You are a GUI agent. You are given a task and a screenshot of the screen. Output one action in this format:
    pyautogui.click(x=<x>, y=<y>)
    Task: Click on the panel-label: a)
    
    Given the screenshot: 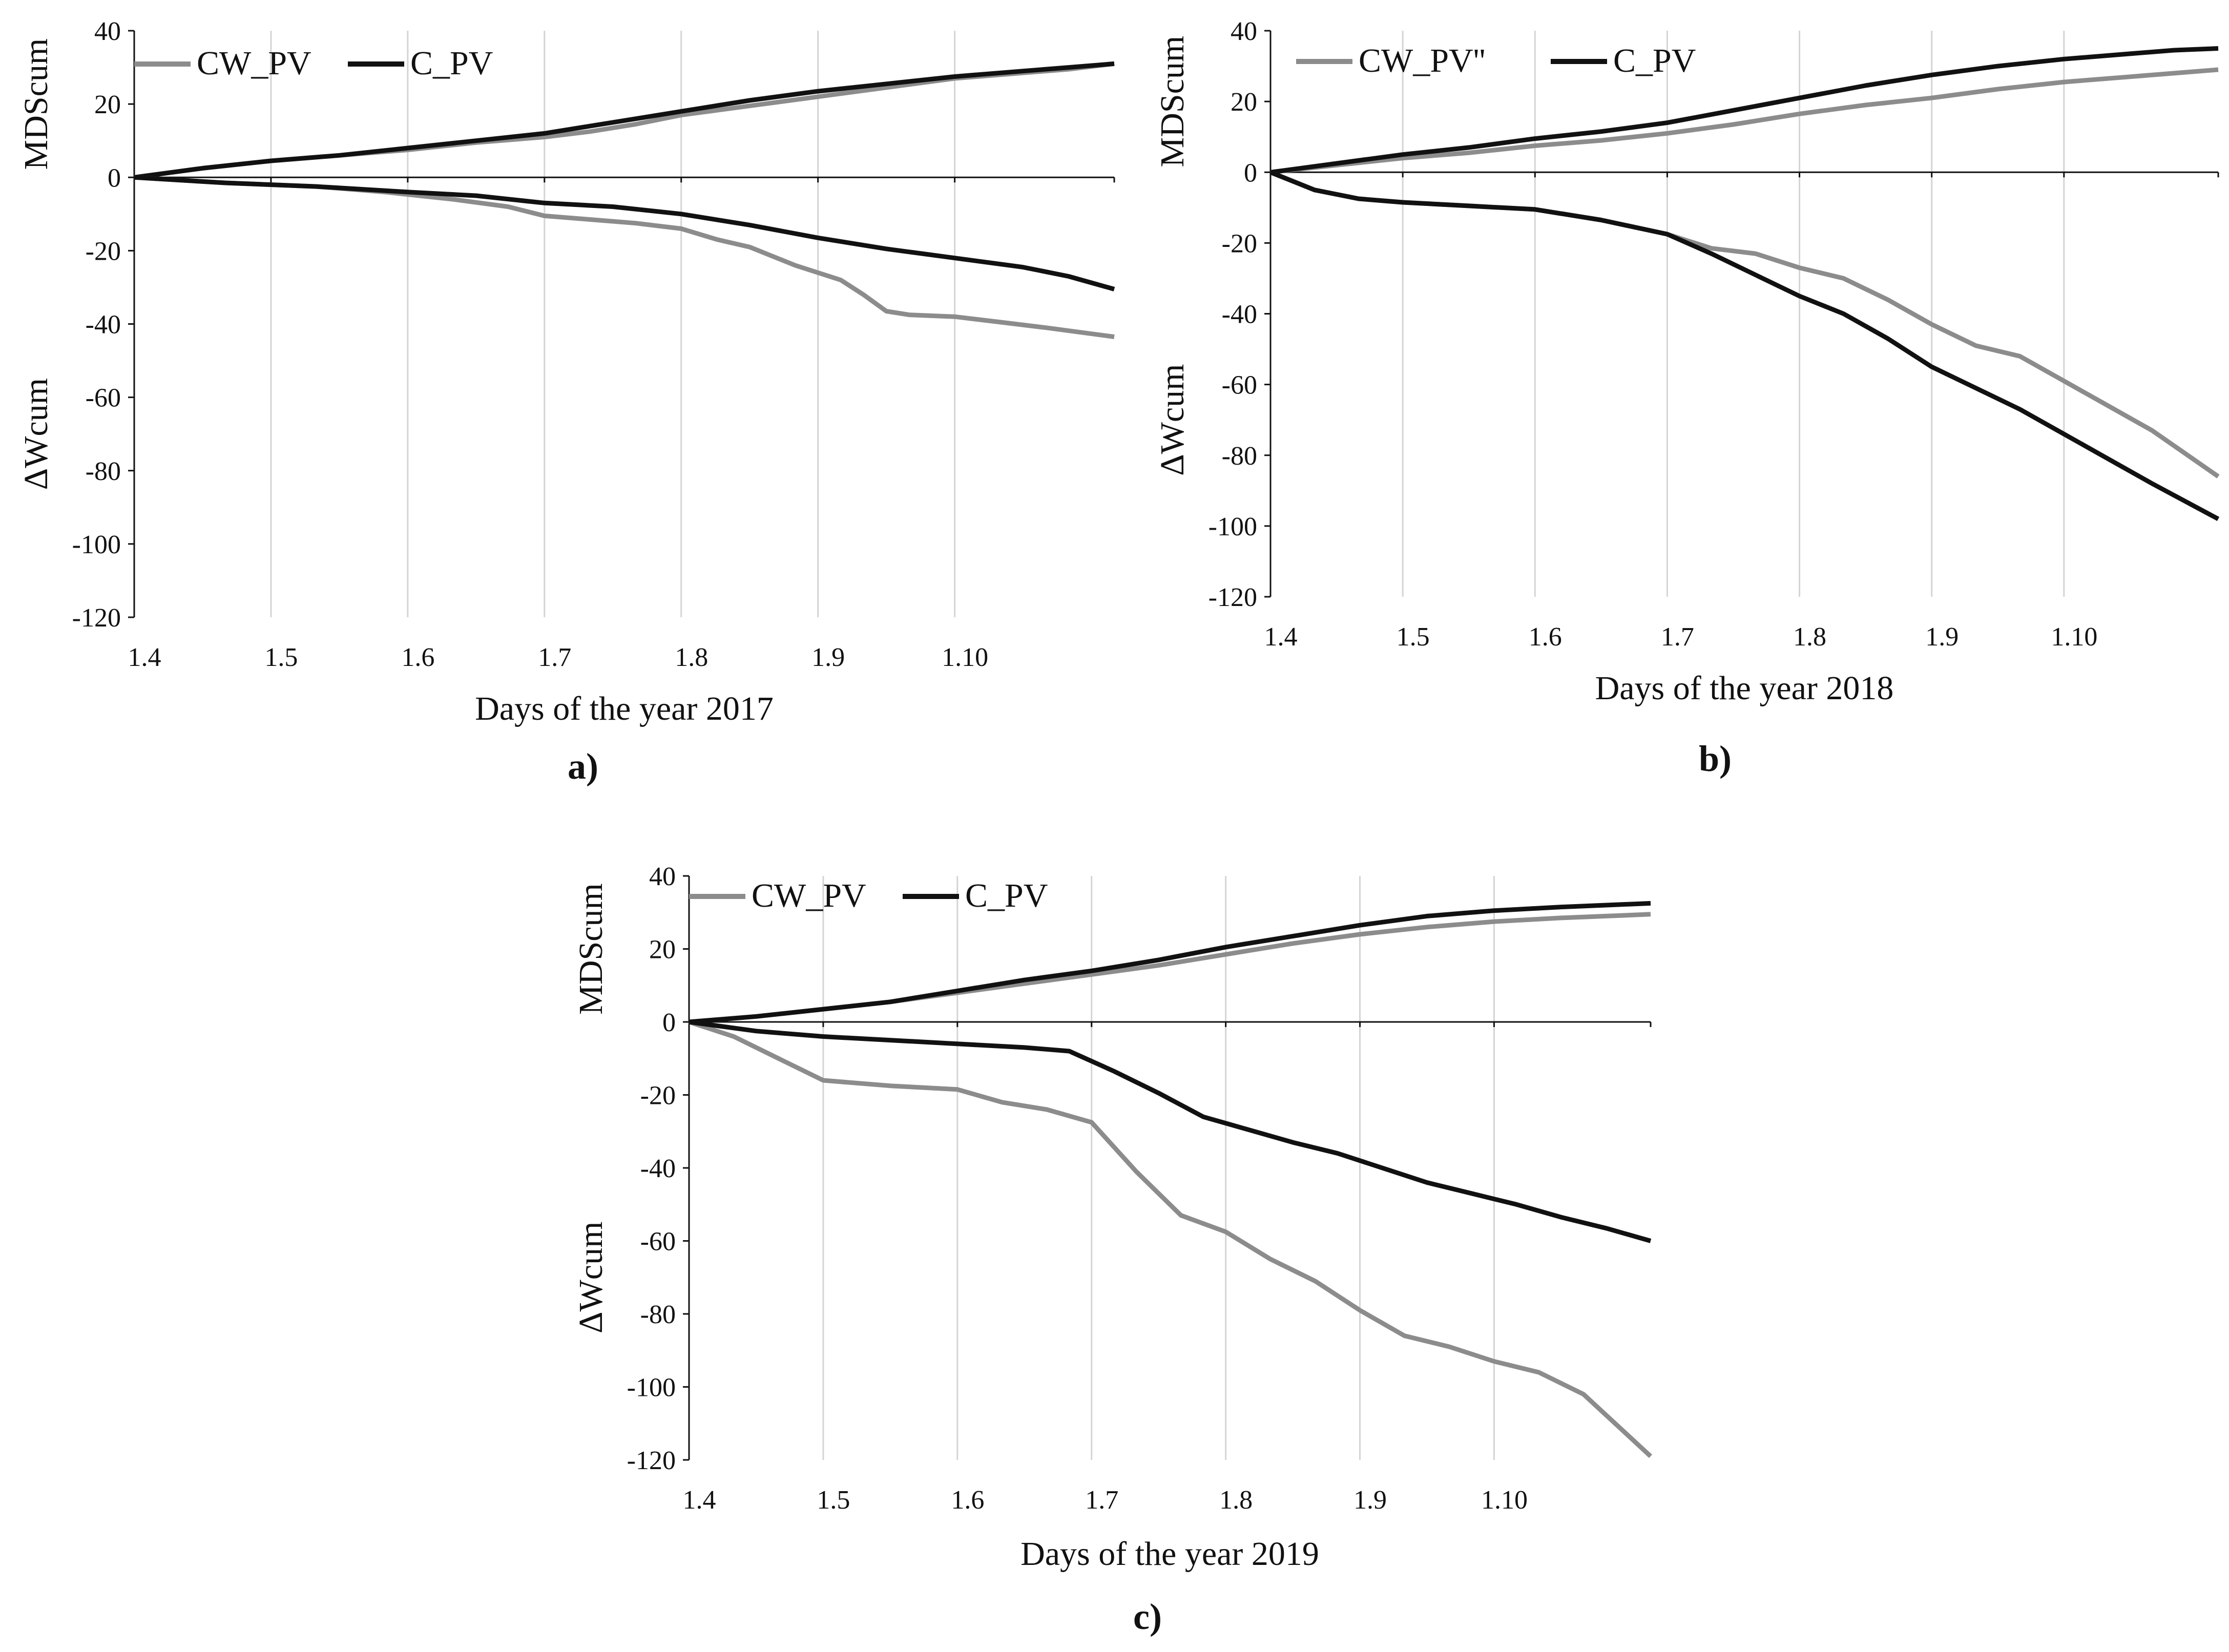 What is the action you would take?
    pyautogui.click(x=583, y=766)
    